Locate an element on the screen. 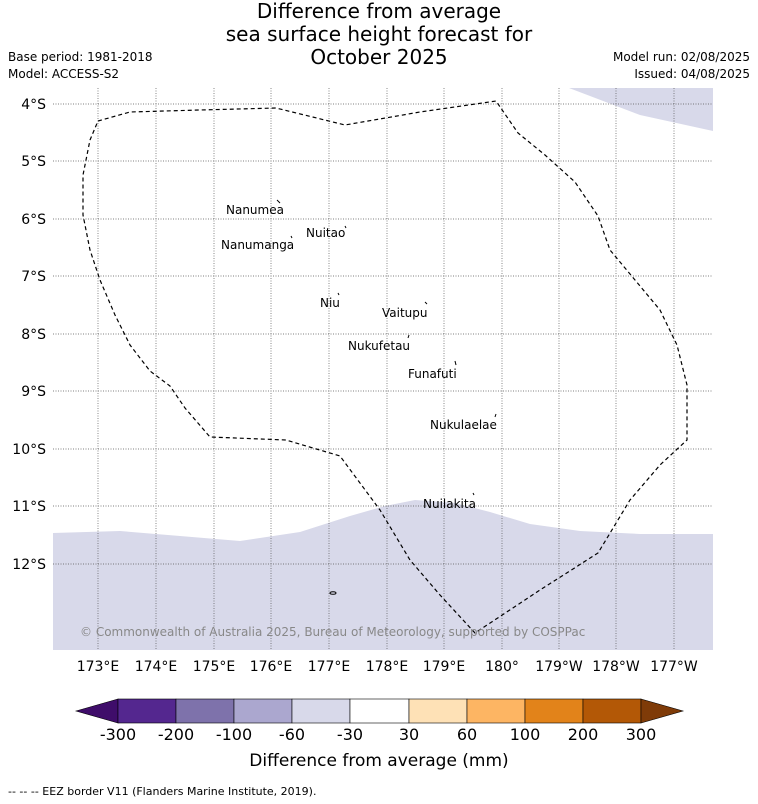 The image size is (758, 804). lat-label-8s: 8°S is located at coordinates (33, 335).